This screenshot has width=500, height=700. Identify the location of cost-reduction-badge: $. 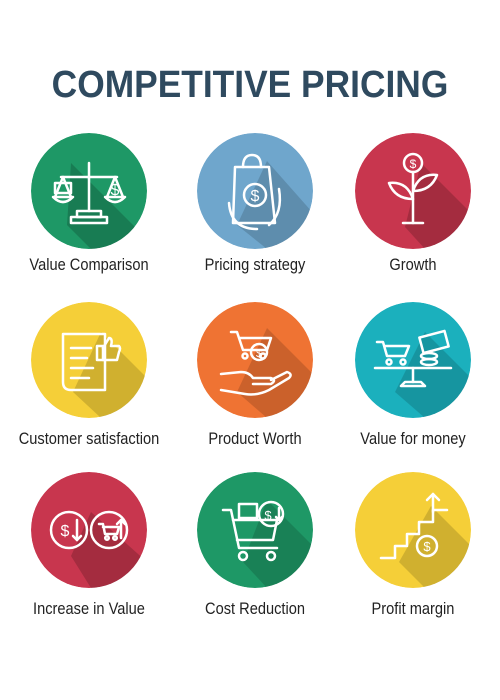
(255, 530).